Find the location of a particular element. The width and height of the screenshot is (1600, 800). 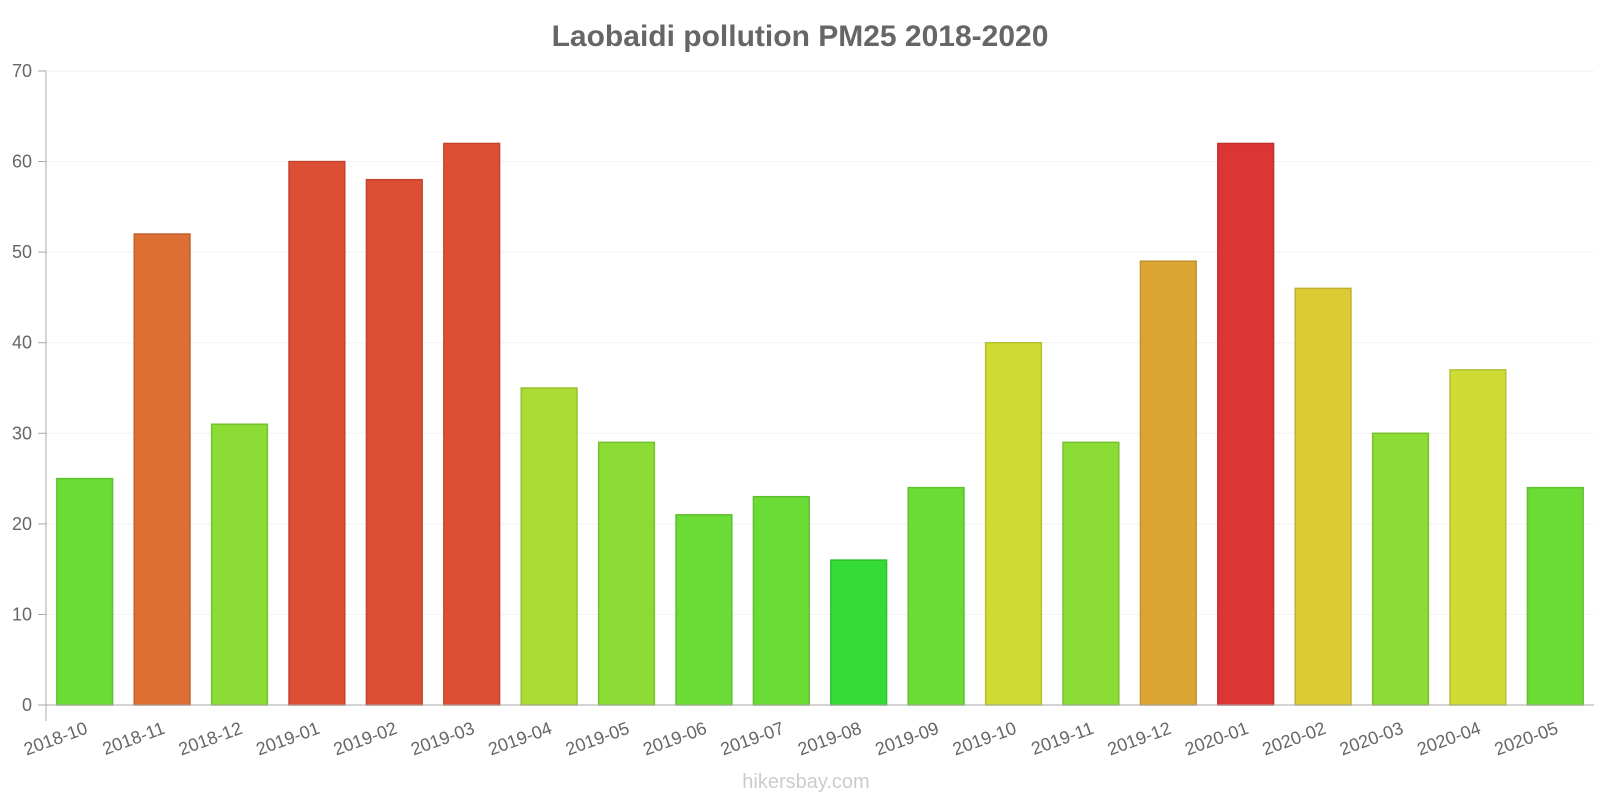

x-tick-label: 2019-05 is located at coordinates (597, 738).